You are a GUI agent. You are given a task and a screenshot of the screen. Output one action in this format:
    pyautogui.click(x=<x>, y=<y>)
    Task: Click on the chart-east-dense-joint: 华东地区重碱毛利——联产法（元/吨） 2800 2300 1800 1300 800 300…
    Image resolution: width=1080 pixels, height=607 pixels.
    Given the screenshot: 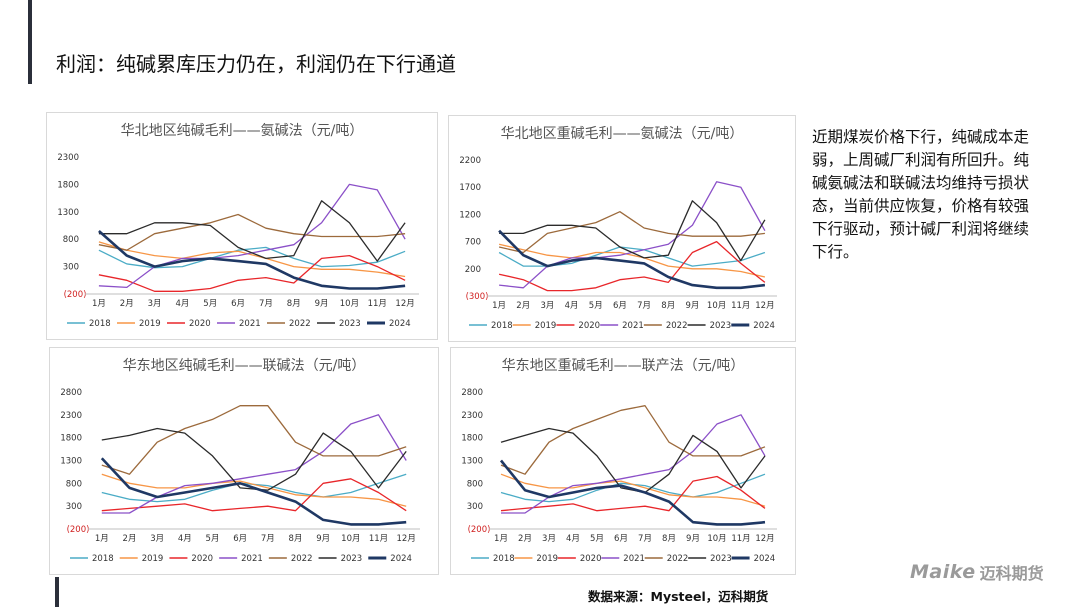 What is the action you would take?
    pyautogui.click(x=623, y=461)
    